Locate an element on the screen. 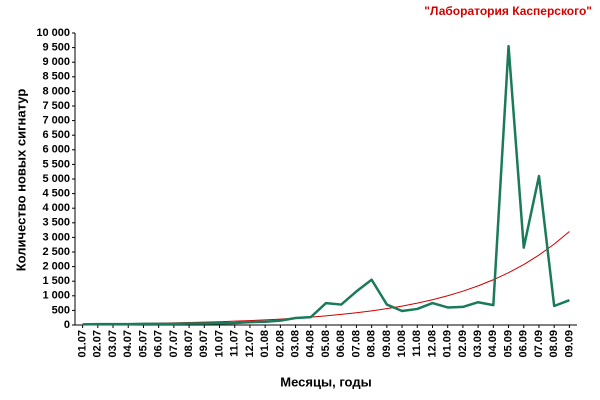 This screenshot has width=600, height=400. x-tick-label: 03.07 is located at coordinates (113, 344).